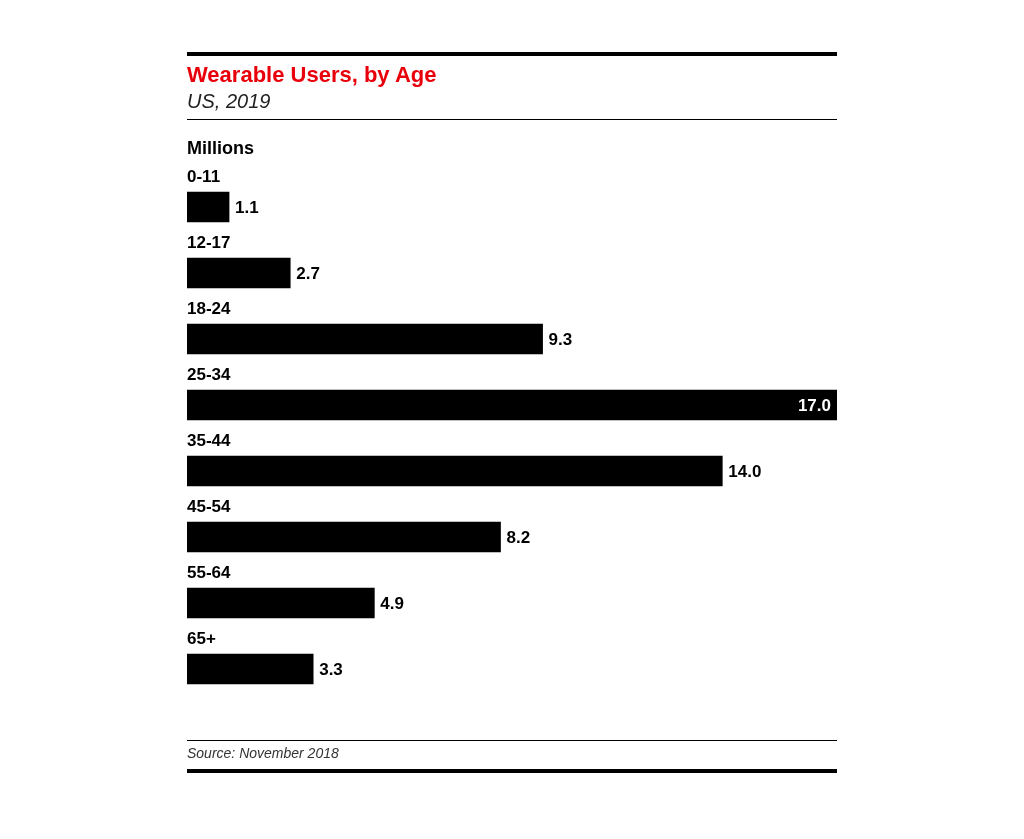  Describe the element at coordinates (209, 309) in the screenshot. I see `y-tick-label: 18-24` at that location.